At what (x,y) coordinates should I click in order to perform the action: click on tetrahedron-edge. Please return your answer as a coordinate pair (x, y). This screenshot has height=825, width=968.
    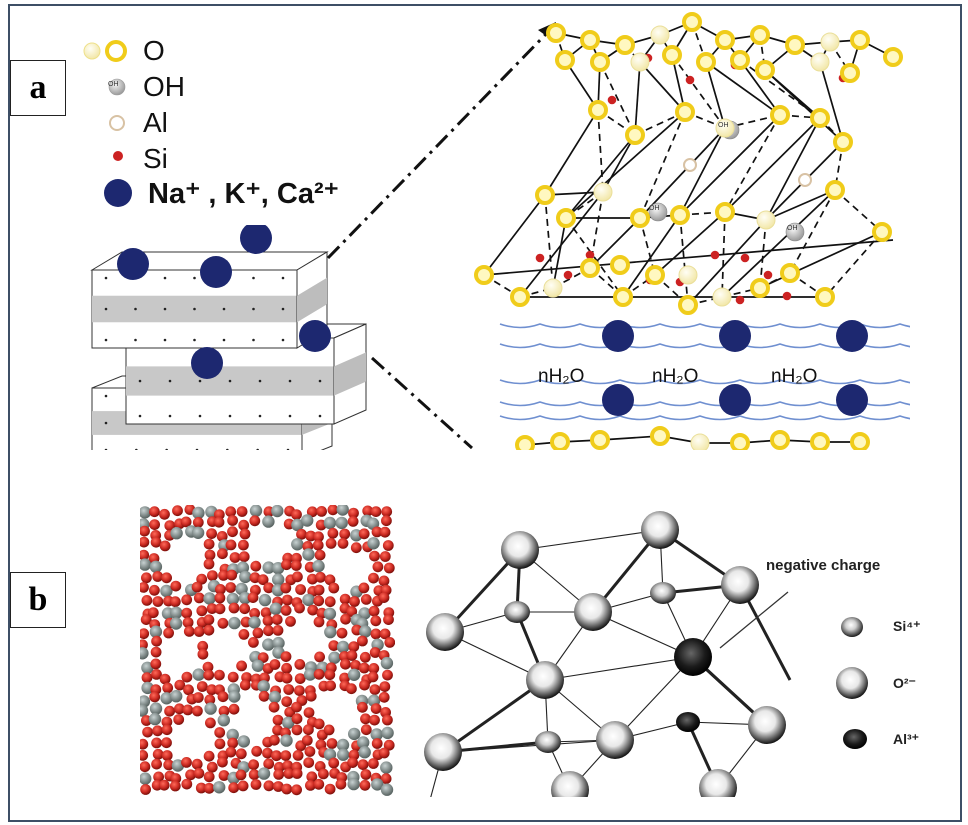
    Looking at the image, I should click on (494, 716).